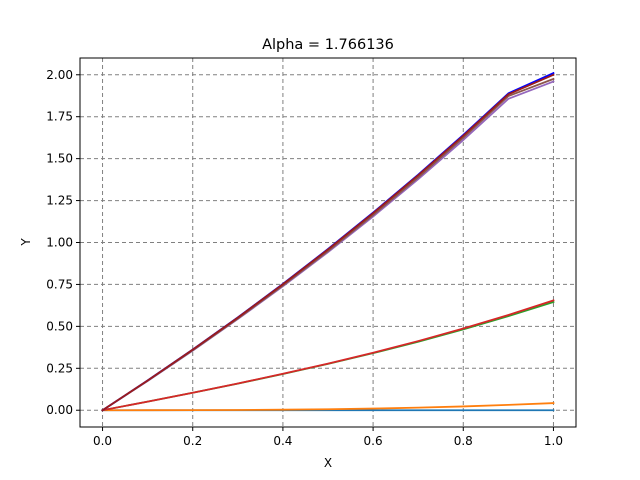  I want to click on y-tick-label: 1.00, so click(59, 243).